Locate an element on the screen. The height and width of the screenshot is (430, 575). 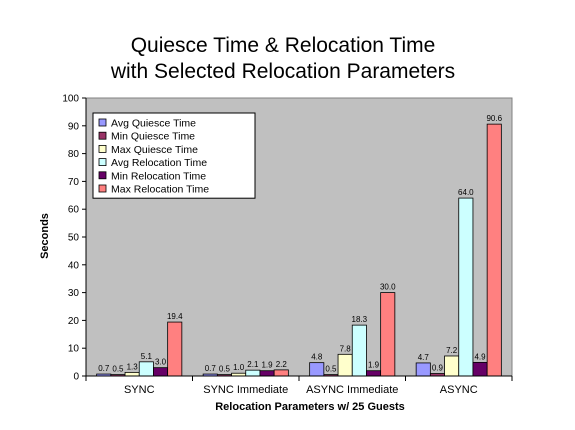
data-label: 0.9 is located at coordinates (438, 367).